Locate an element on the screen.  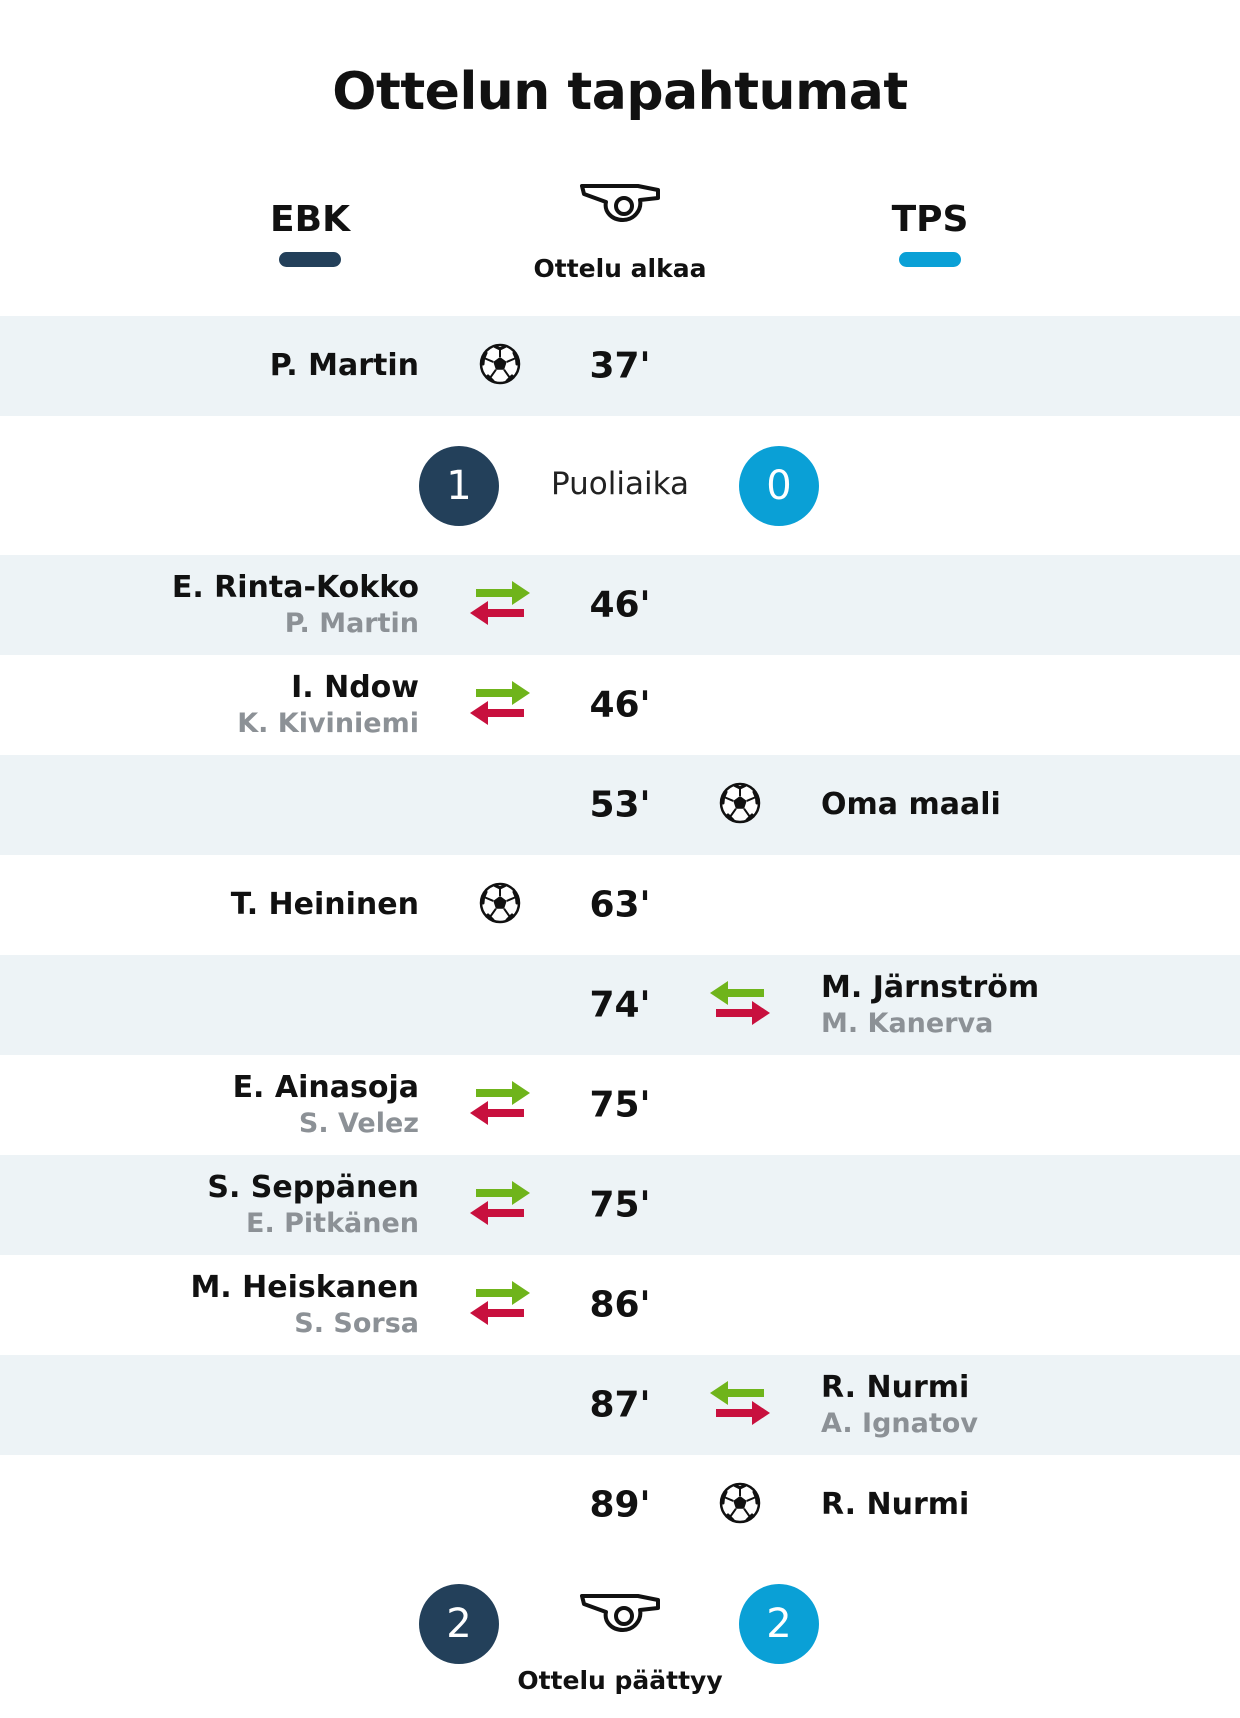
match-end-label: Ottelu päättyy is located at coordinates (620, 1680).